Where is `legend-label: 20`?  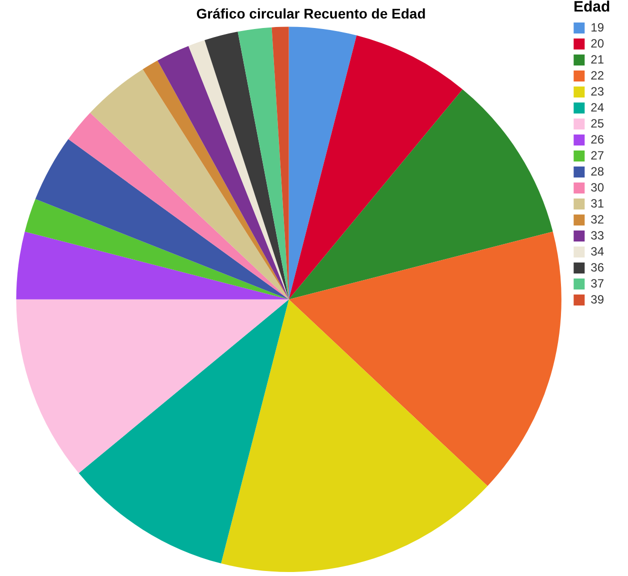
legend-label: 20 is located at coordinates (597, 43).